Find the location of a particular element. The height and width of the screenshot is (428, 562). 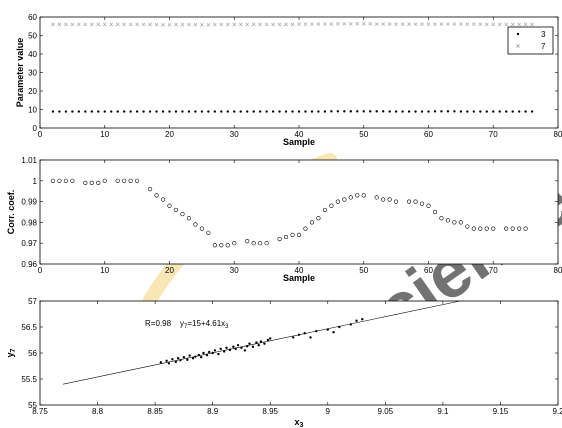

y-tick-label: 57 is located at coordinates (32, 301).